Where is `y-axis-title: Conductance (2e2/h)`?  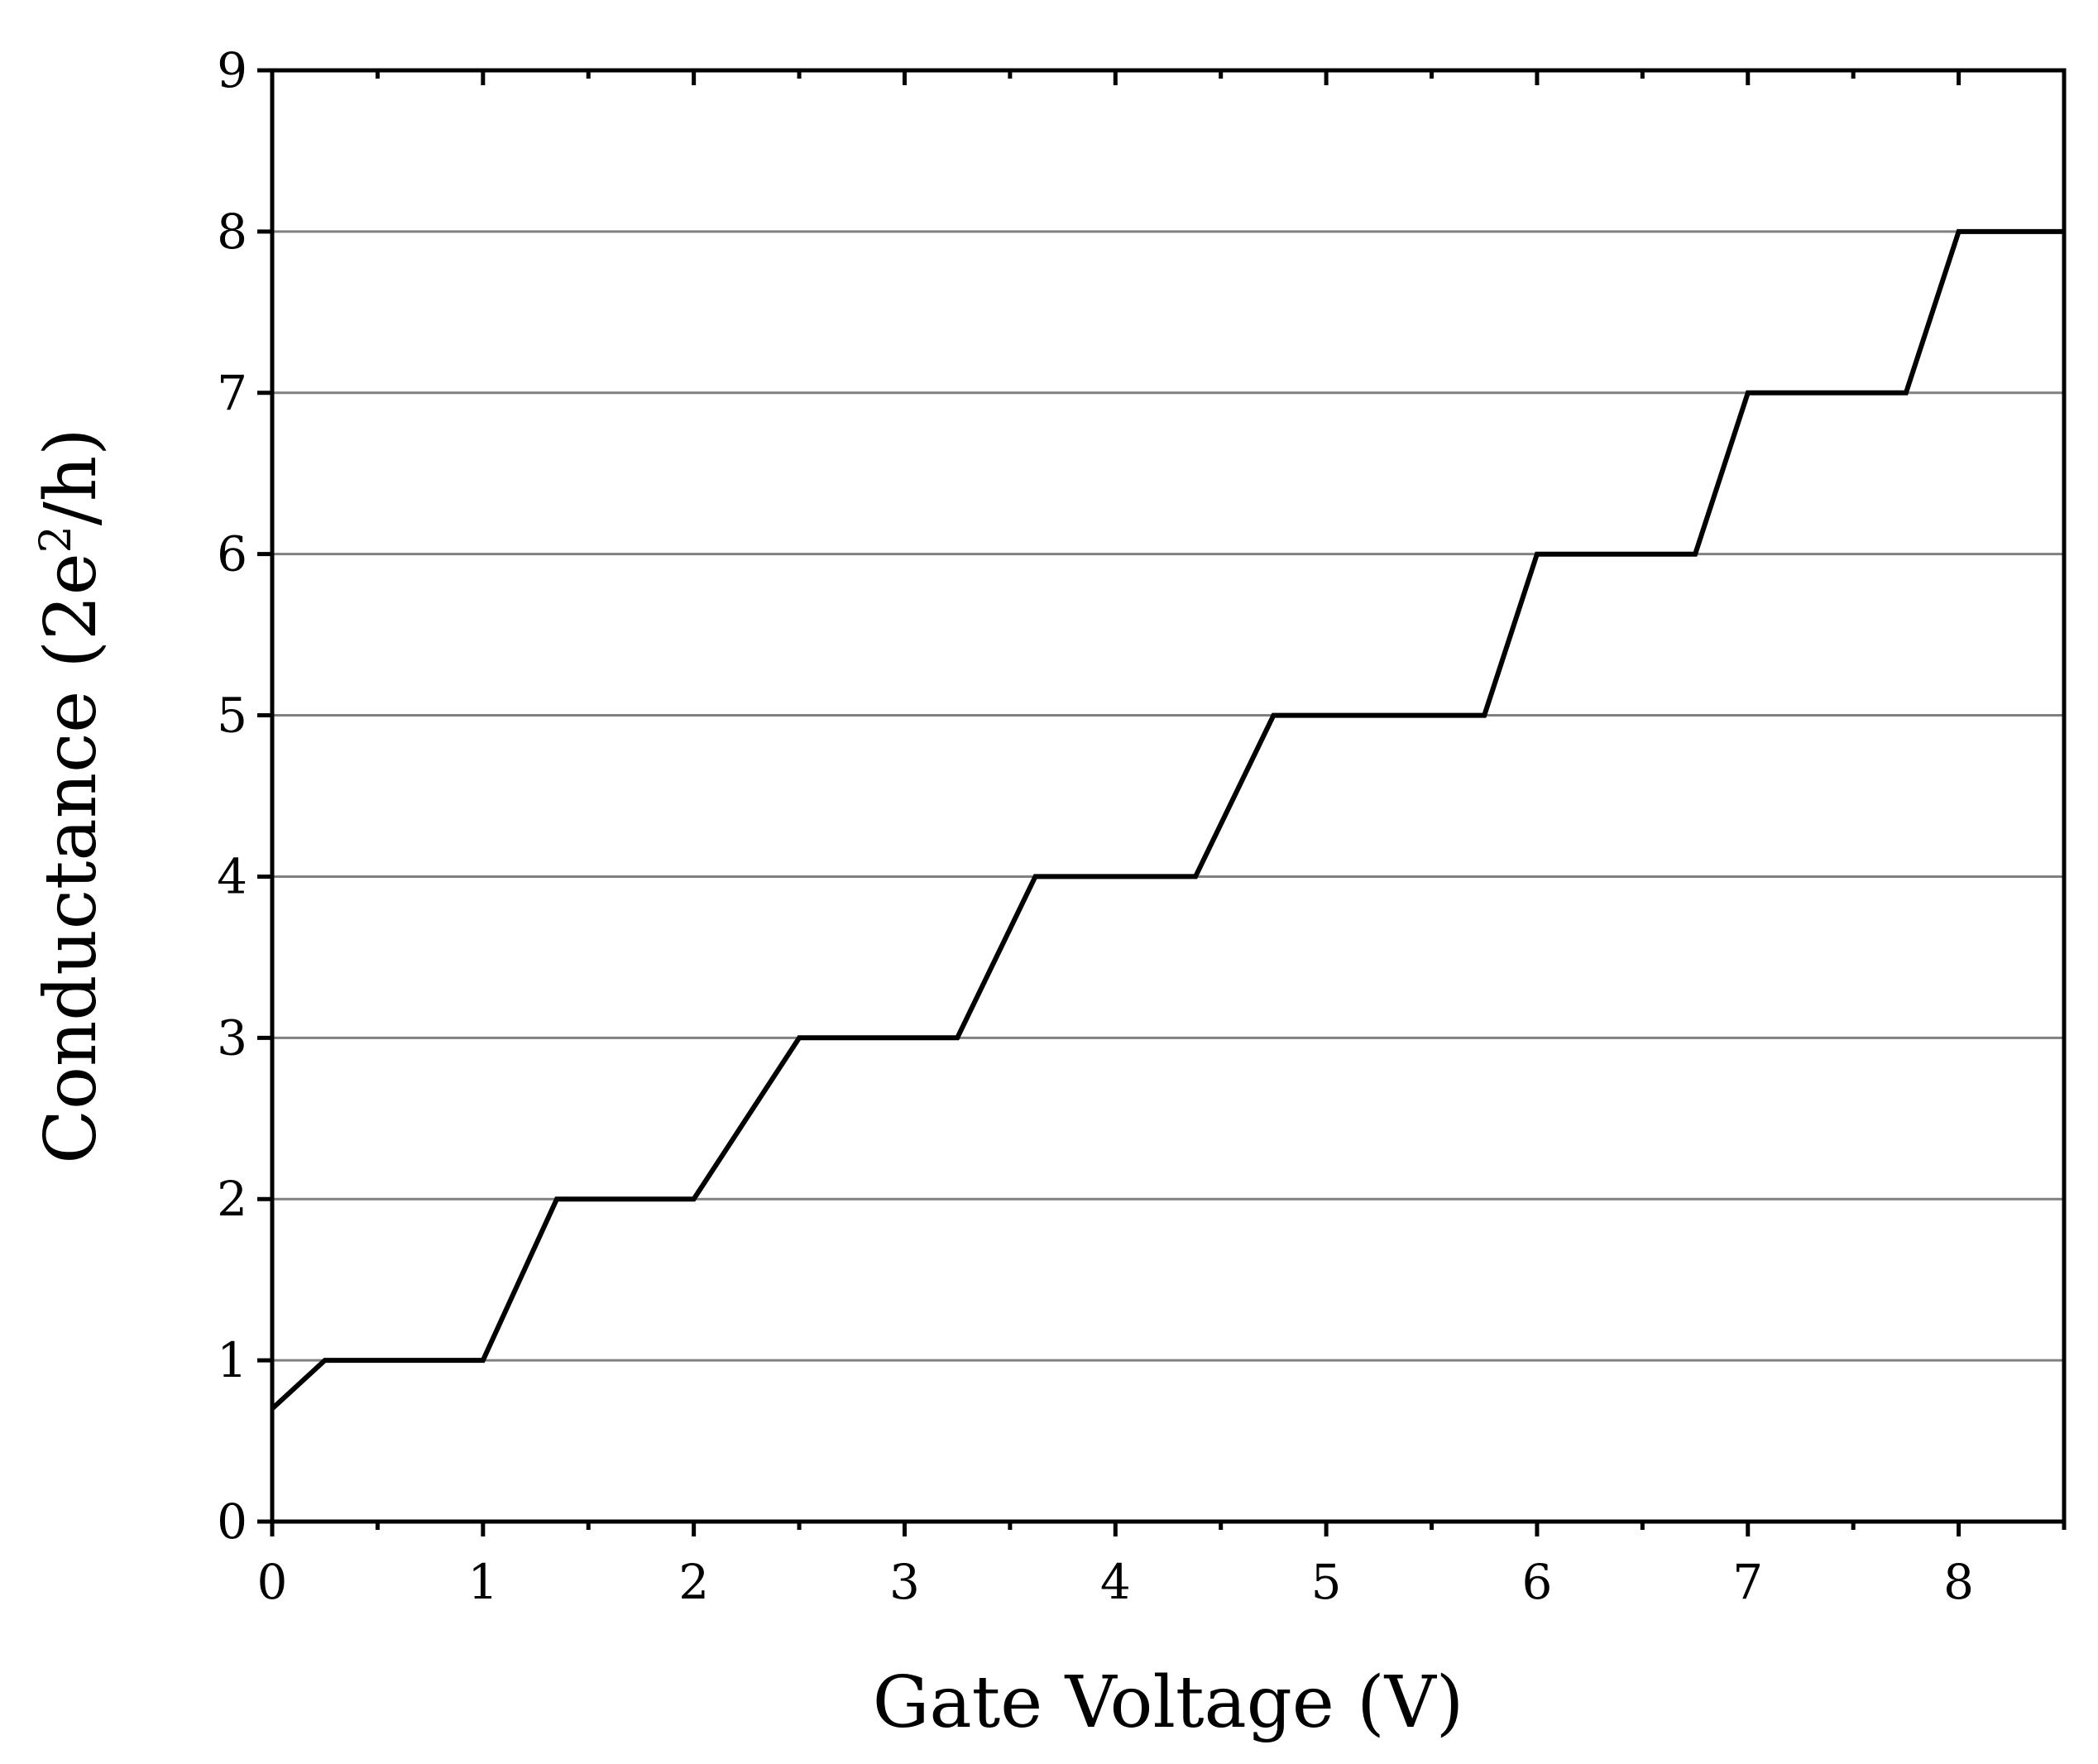 y-axis-title: Conductance (2e2/h) is located at coordinates (71, 795).